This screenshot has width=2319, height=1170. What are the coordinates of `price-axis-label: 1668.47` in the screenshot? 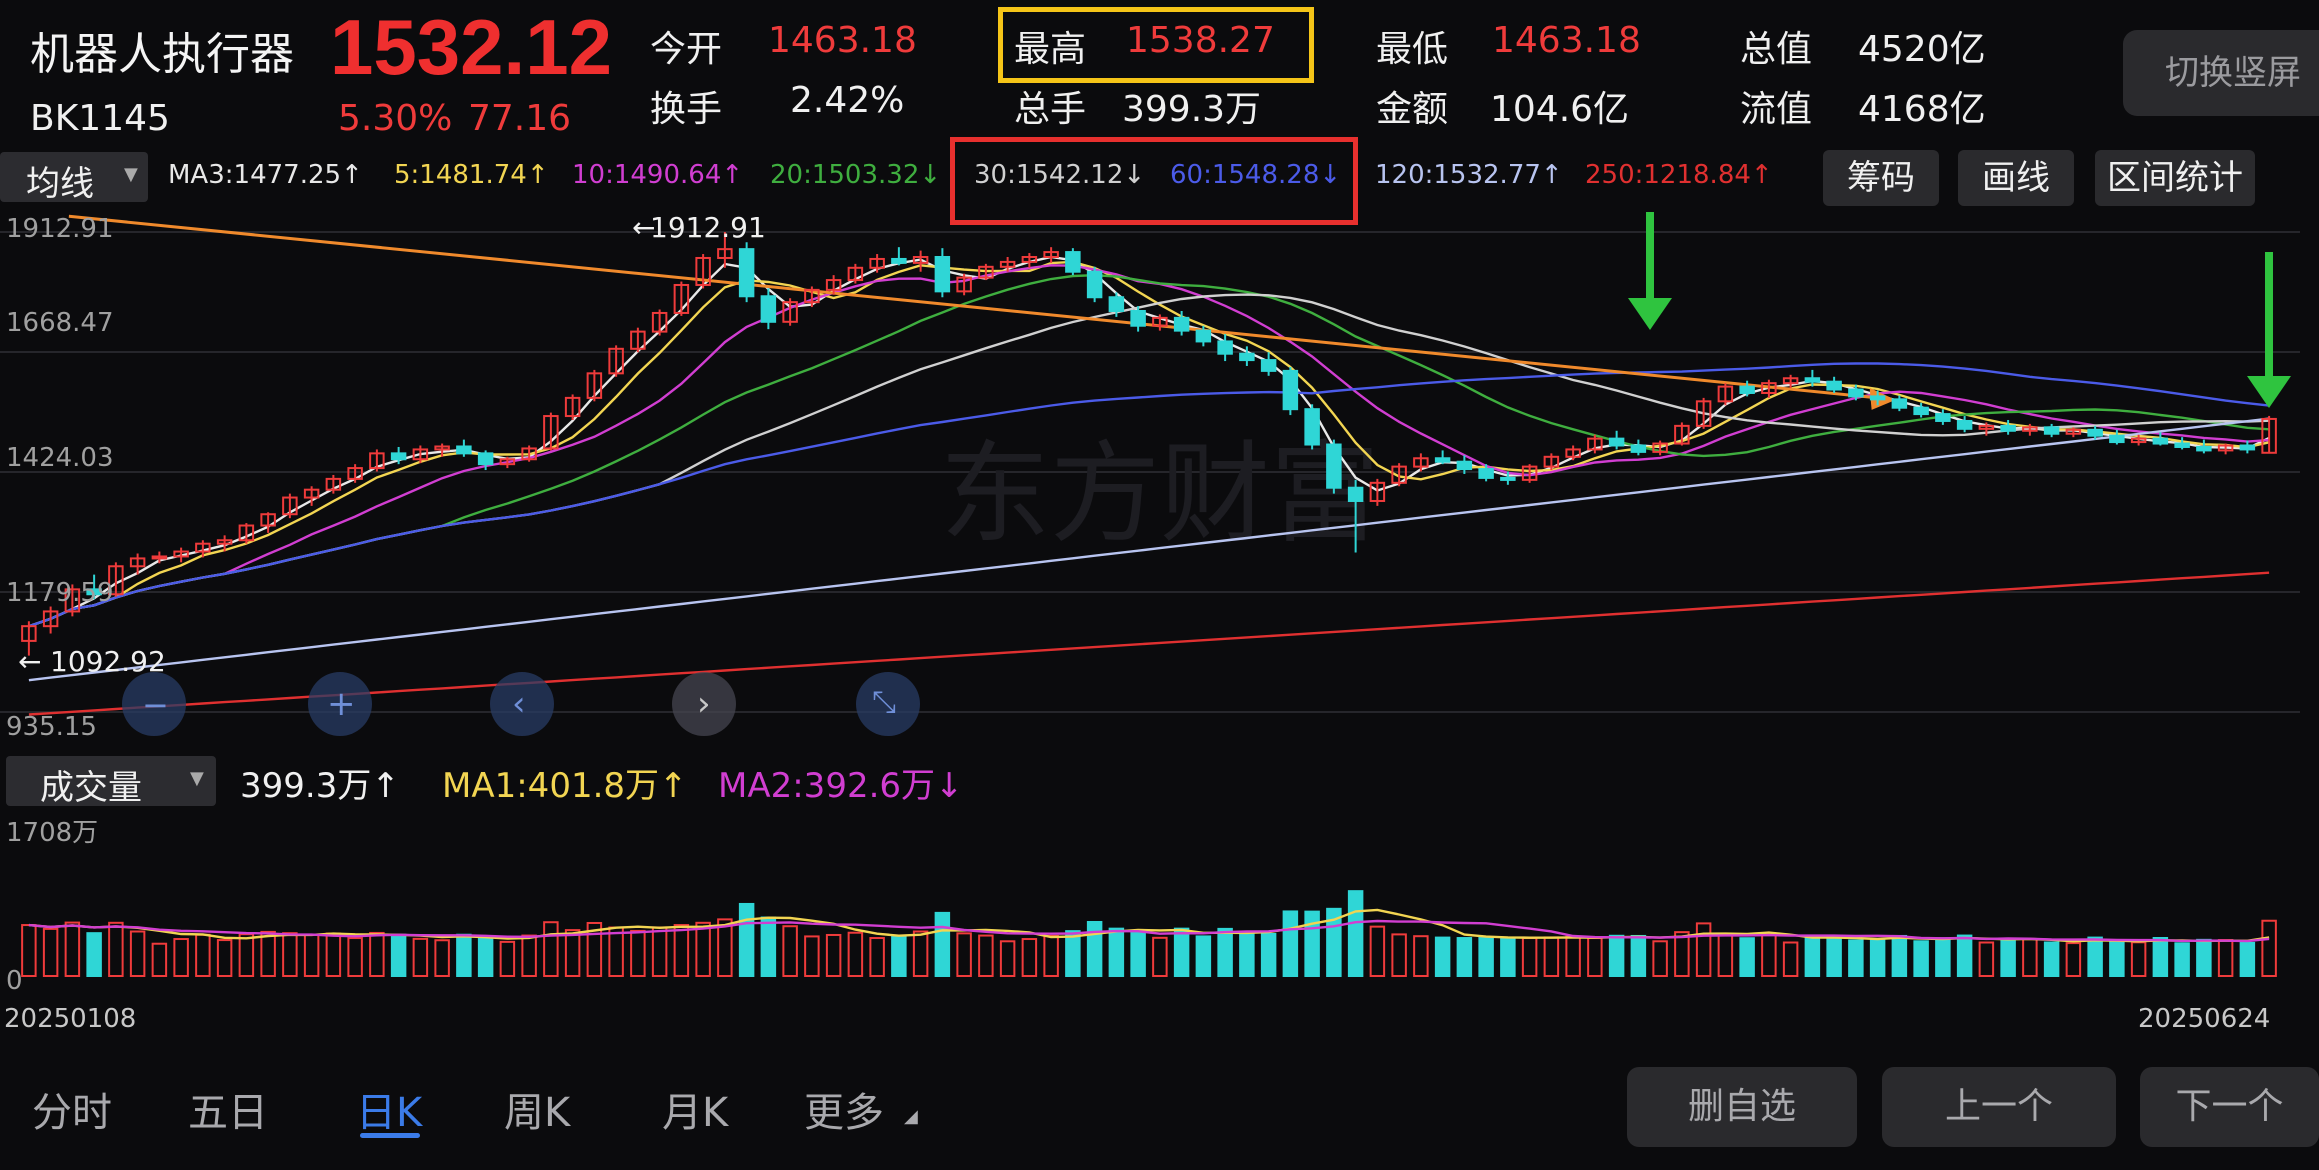 It's located at (60, 323).